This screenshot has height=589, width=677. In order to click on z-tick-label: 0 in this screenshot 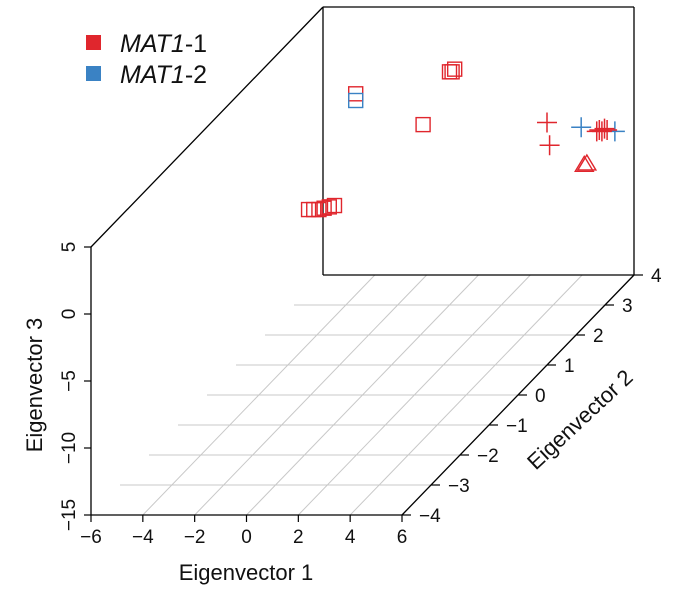, I will do `click(69, 314)`.